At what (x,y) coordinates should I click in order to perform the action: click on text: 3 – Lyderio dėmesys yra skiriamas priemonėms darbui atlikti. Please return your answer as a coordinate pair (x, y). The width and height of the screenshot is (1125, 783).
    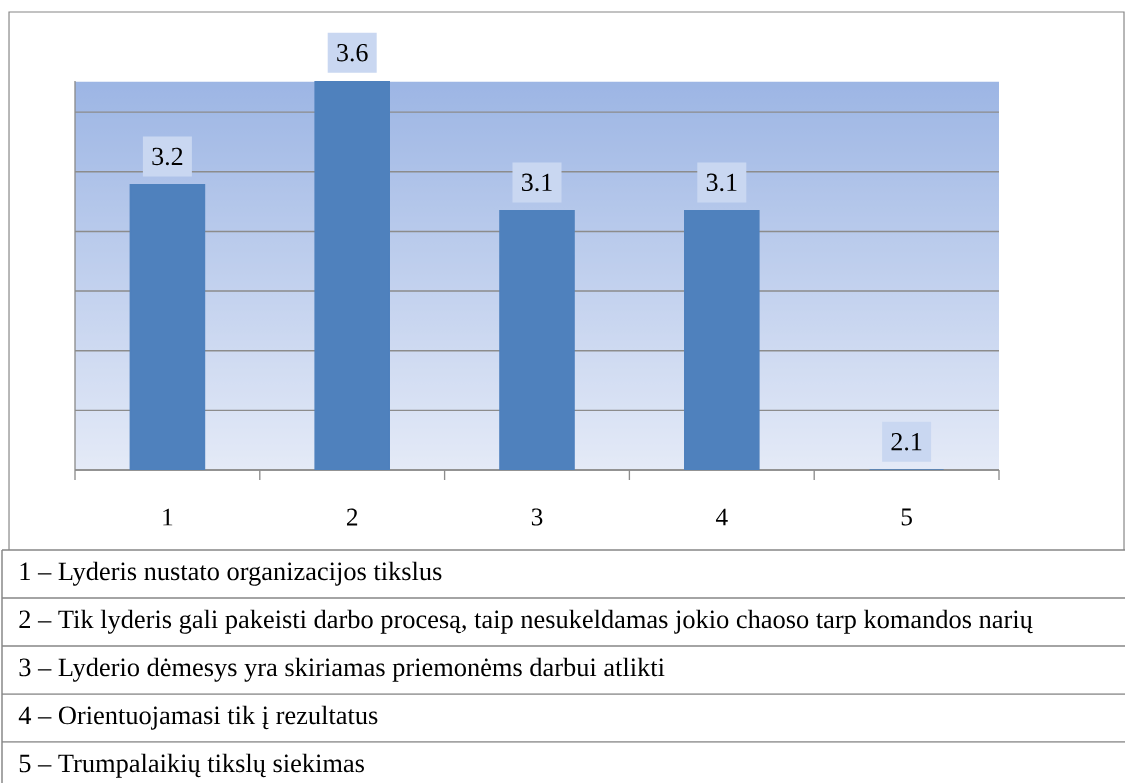
    Looking at the image, I should click on (342, 669).